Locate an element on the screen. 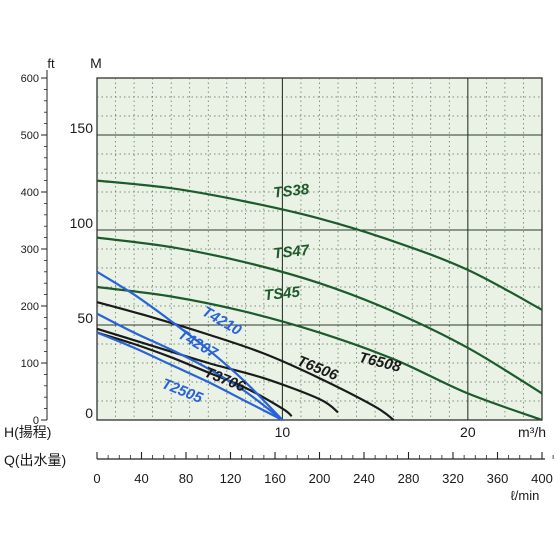  q-tick-label: 40 is located at coordinates (141, 478).